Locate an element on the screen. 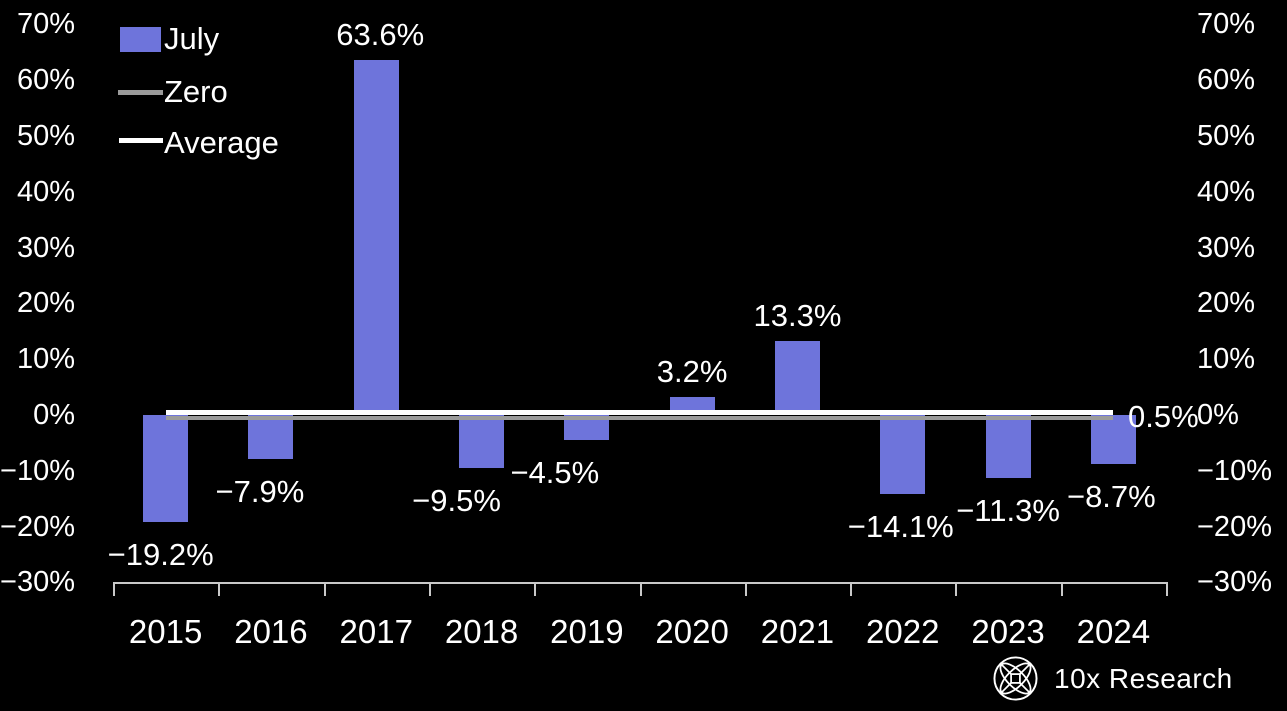 This screenshot has width=1287, height=711. y-tick-left-20%: 20% is located at coordinates (45, 303).